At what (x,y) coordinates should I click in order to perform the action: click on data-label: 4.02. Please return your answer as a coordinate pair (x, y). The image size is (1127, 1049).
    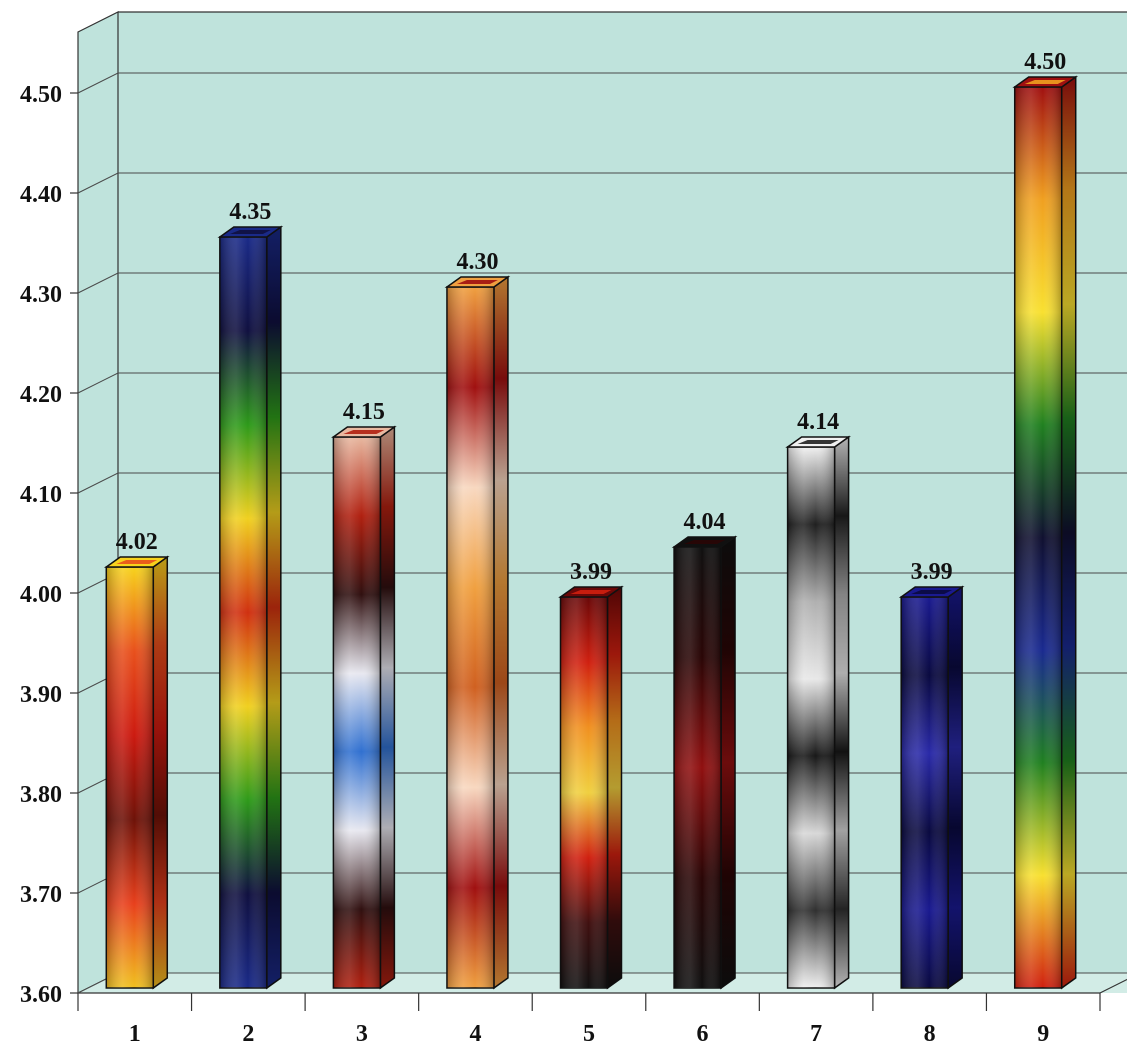
    Looking at the image, I should click on (137, 542).